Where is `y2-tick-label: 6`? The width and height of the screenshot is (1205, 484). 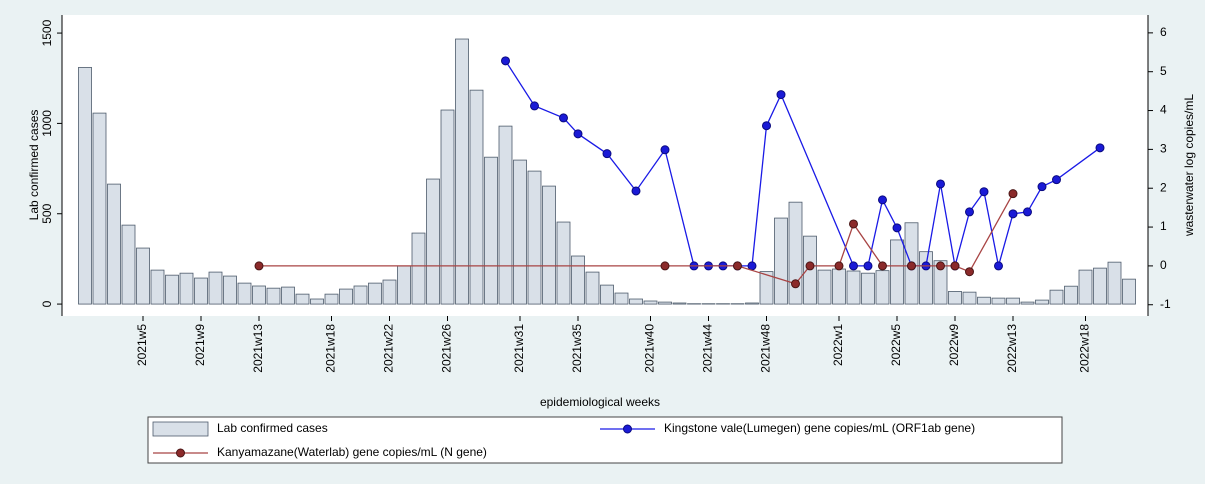 y2-tick-label: 6 is located at coordinates (1163, 32).